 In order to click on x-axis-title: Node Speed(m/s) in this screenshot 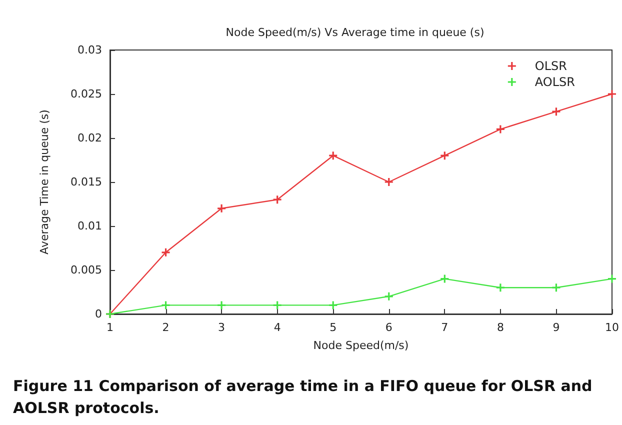, I will do `click(361, 345)`.